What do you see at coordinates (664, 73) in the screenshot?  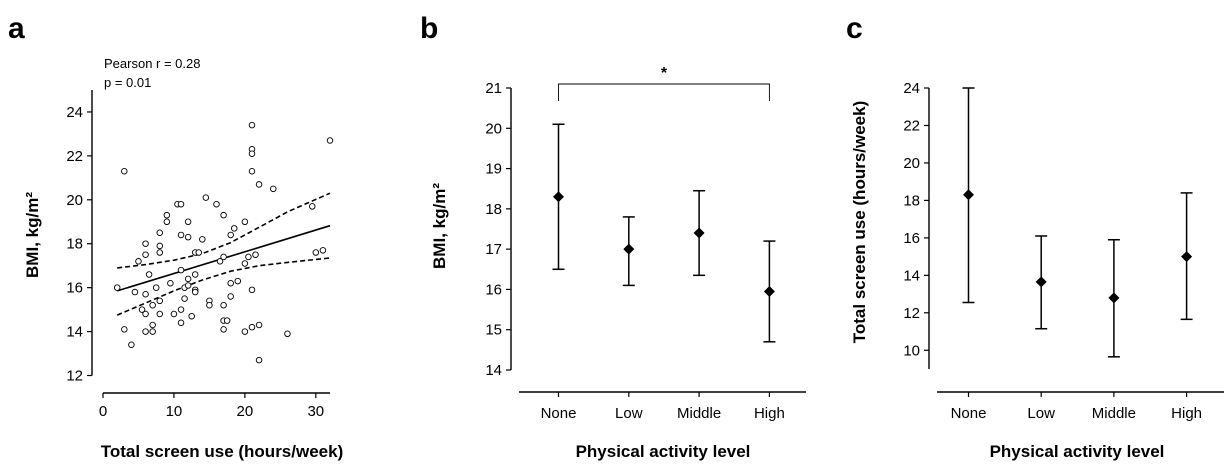 I see `panel-b-significance-label: *` at bounding box center [664, 73].